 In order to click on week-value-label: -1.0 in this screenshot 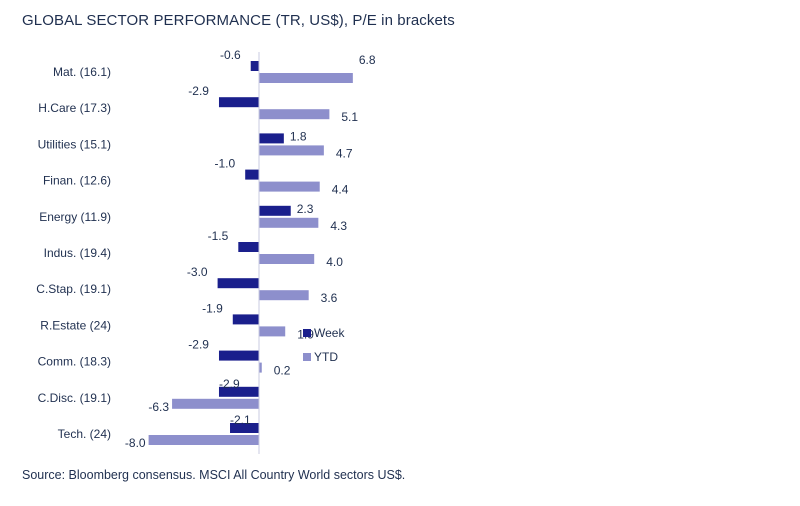, I will do `click(225, 164)`.